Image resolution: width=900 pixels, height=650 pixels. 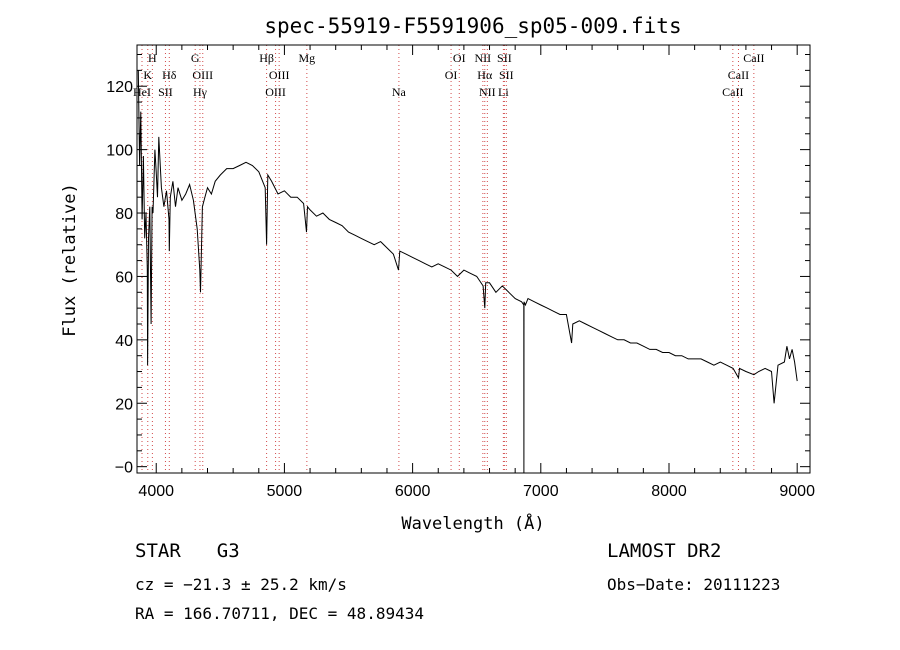 I want to click on x-tick-label: 5000, so click(x=285, y=491).